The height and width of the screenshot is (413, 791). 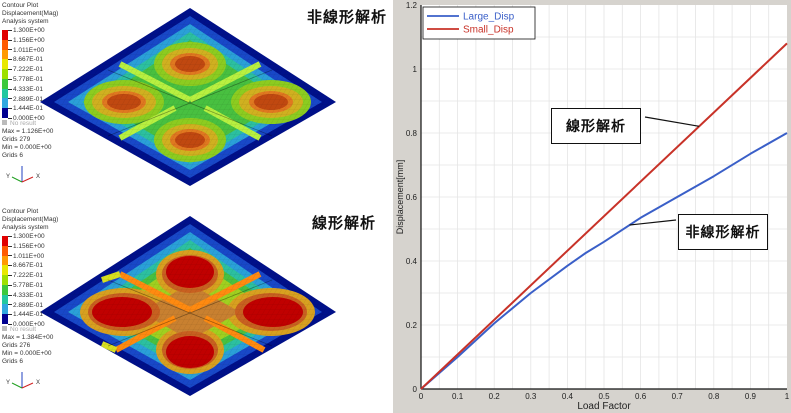 What do you see at coordinates (714, 396) in the screenshot?
I see `x-tick-label: 0.8` at bounding box center [714, 396].